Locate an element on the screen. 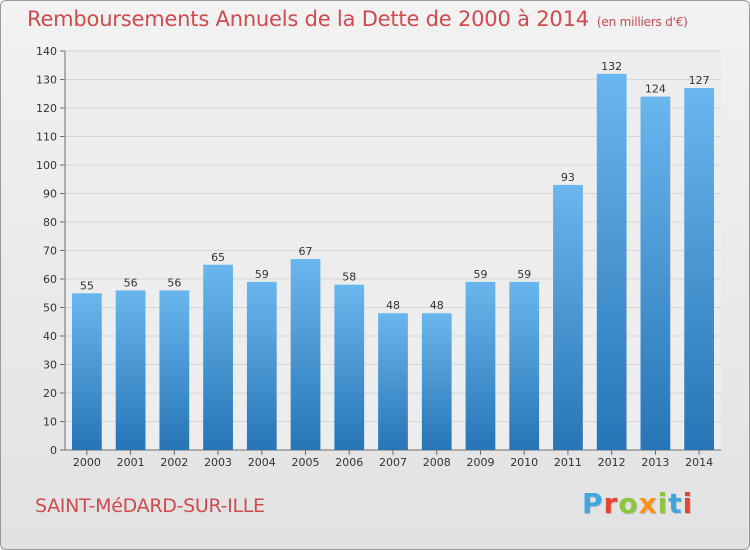 Image resolution: width=750 pixels, height=550 pixels. logo-letter: o is located at coordinates (628, 503).